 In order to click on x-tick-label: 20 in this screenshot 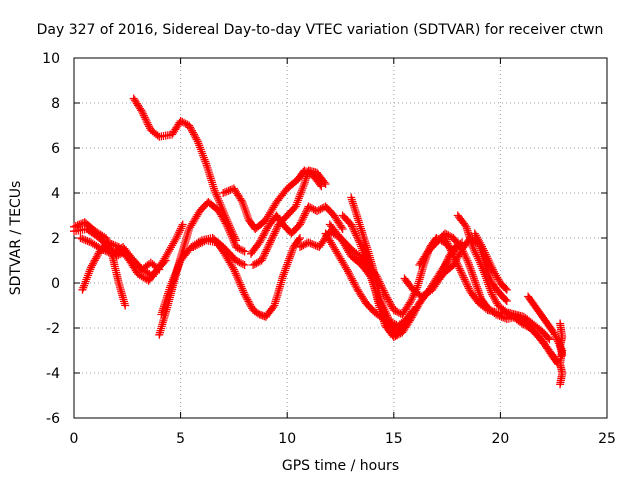, I will do `click(500, 439)`.